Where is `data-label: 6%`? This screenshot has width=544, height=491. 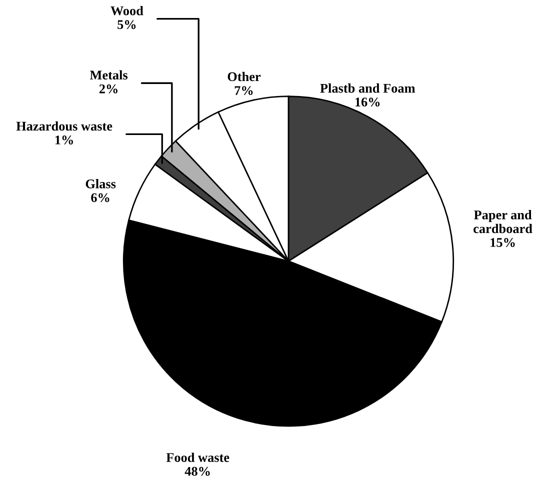 data-label: 6% is located at coordinates (100, 197).